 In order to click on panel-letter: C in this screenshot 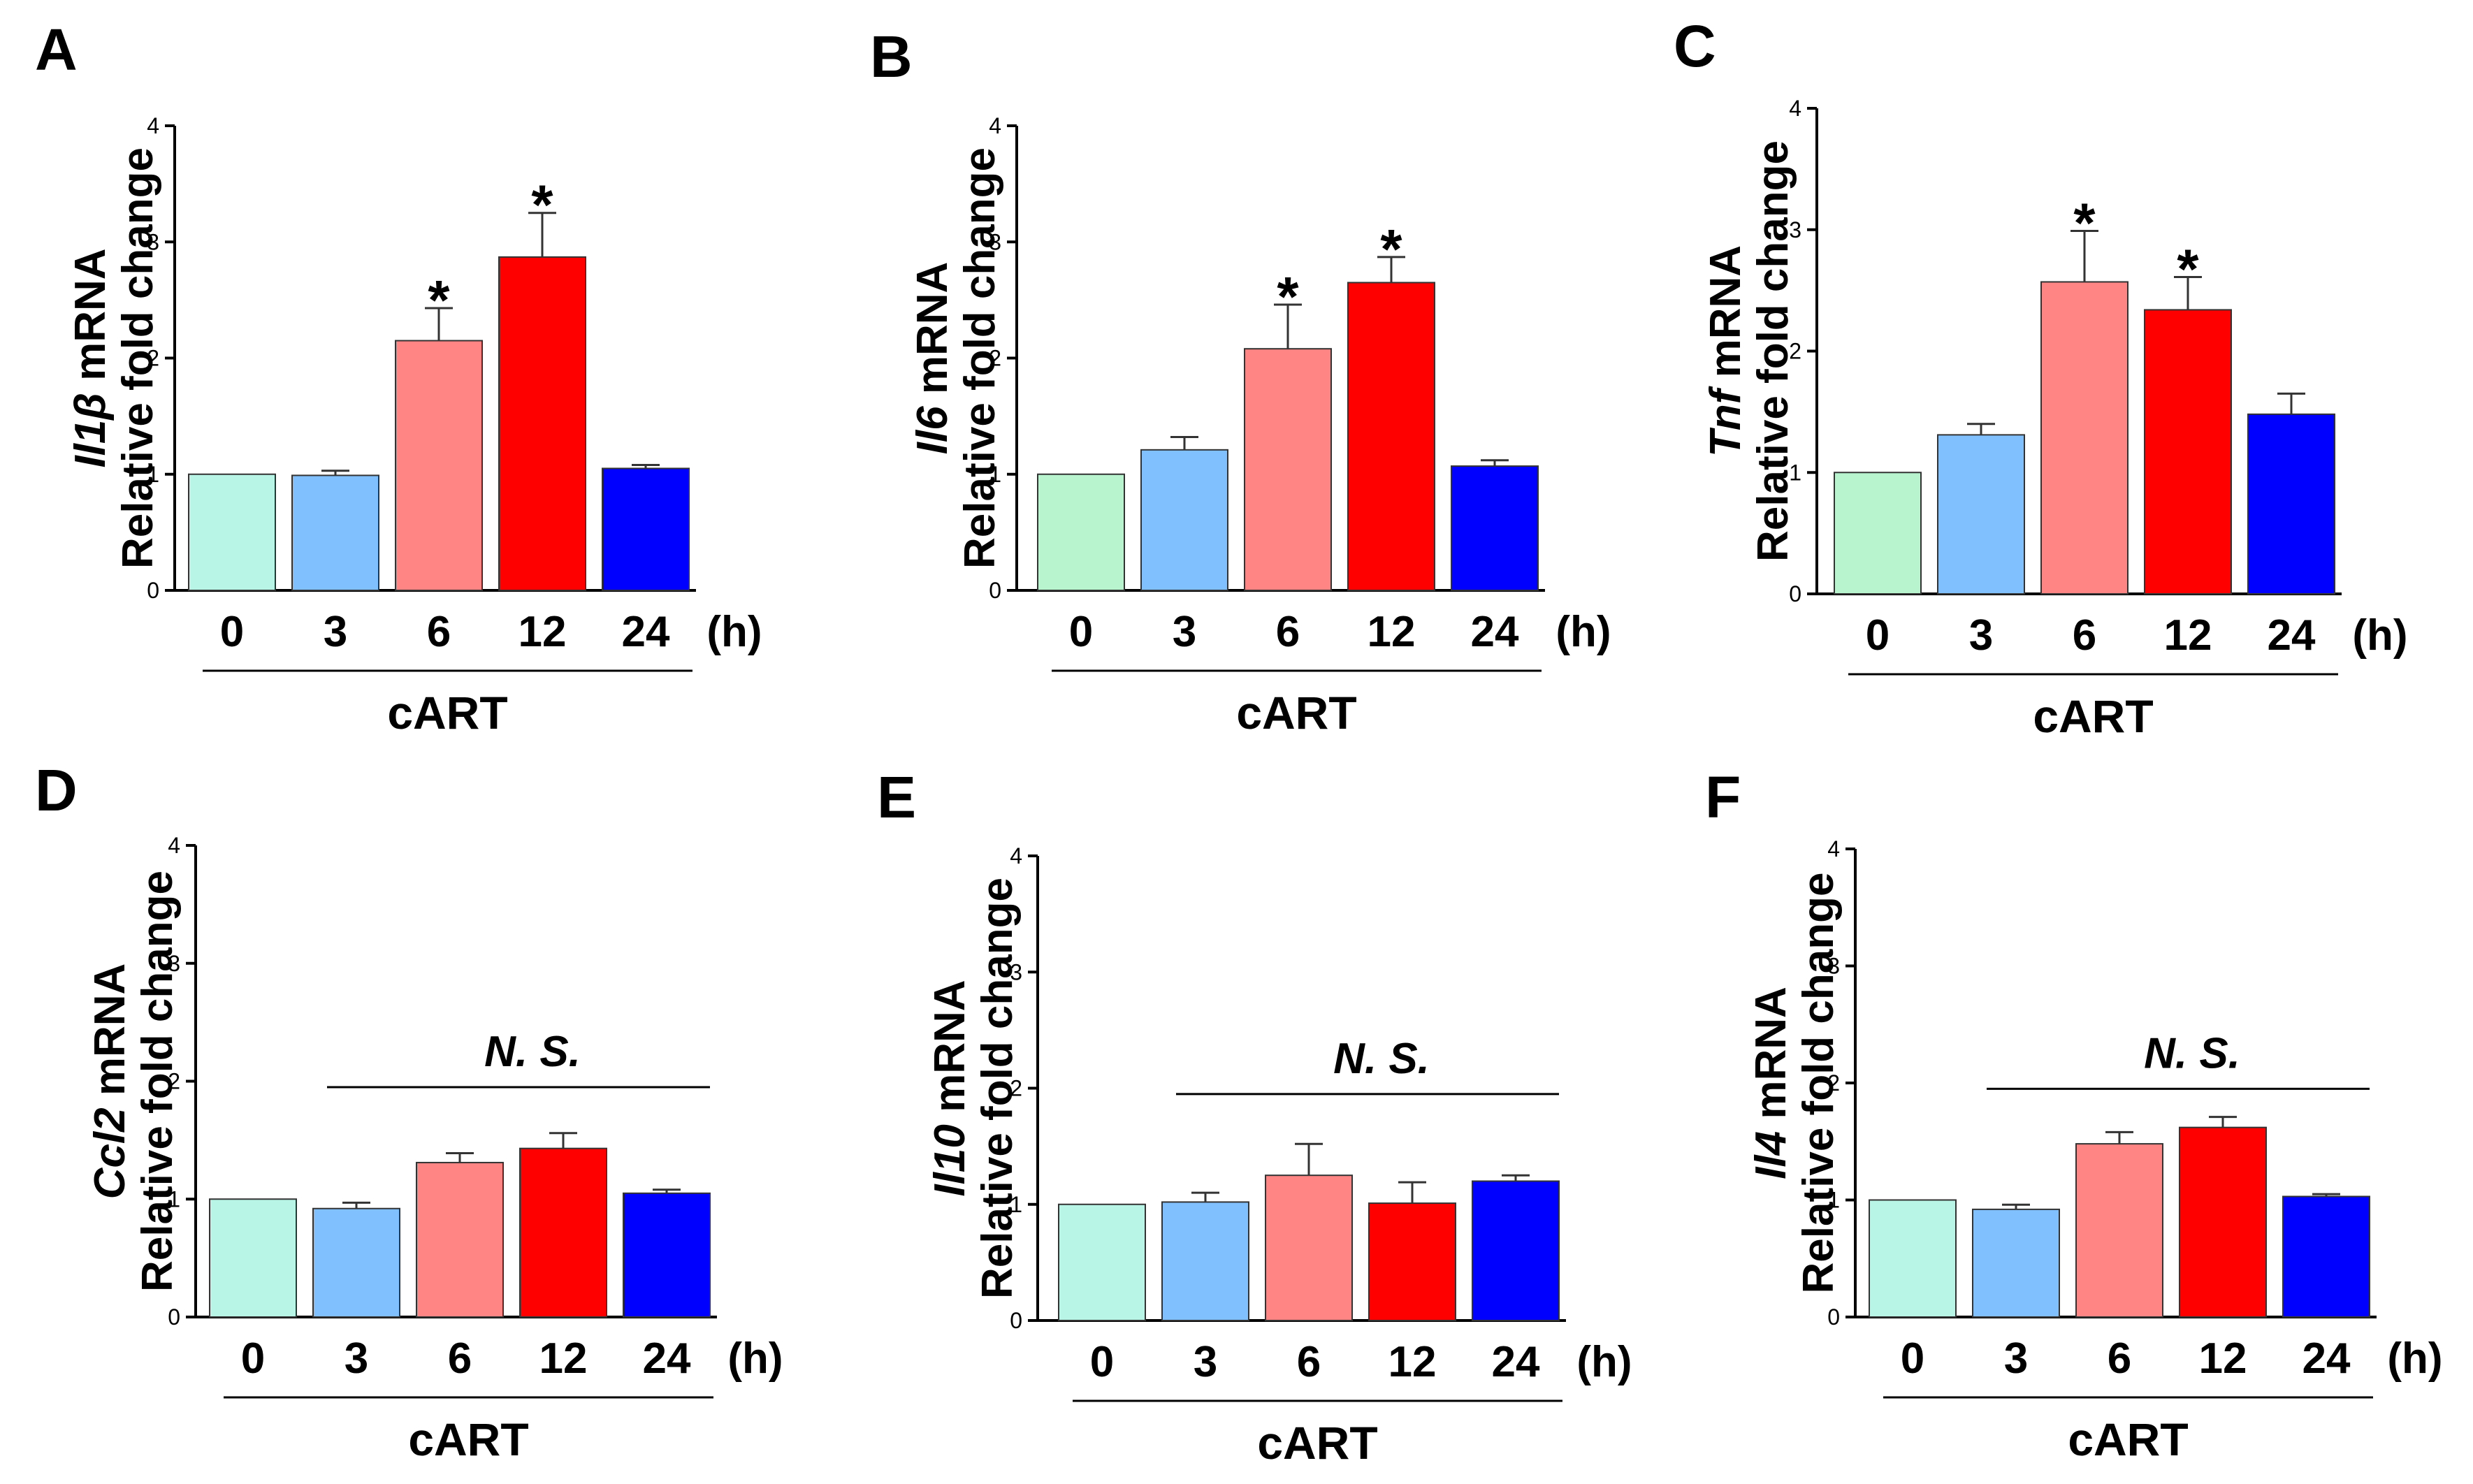, I will do `click(1695, 46)`.